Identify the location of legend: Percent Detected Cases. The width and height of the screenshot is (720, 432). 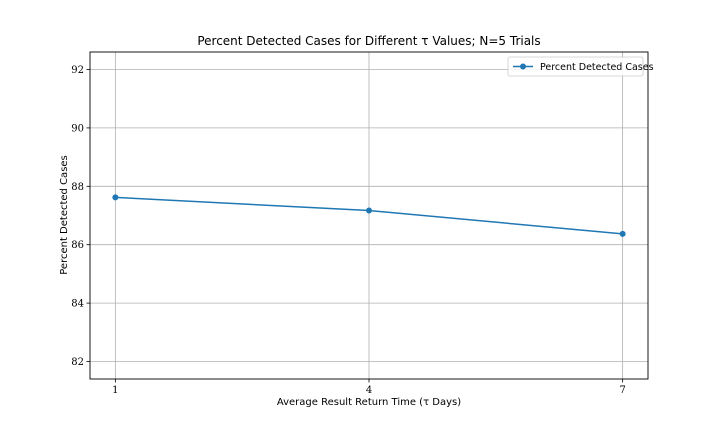
(580, 66).